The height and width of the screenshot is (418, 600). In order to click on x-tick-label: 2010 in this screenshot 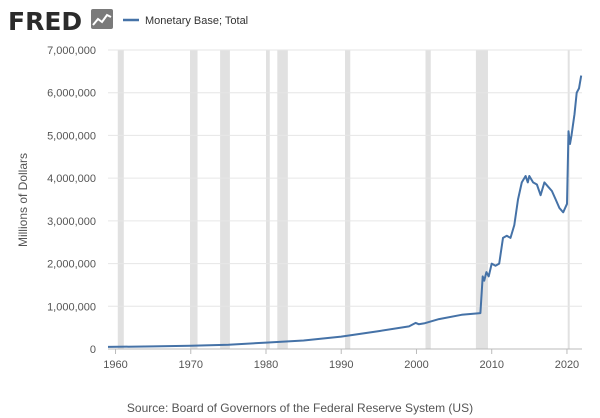, I will do `click(491, 365)`.